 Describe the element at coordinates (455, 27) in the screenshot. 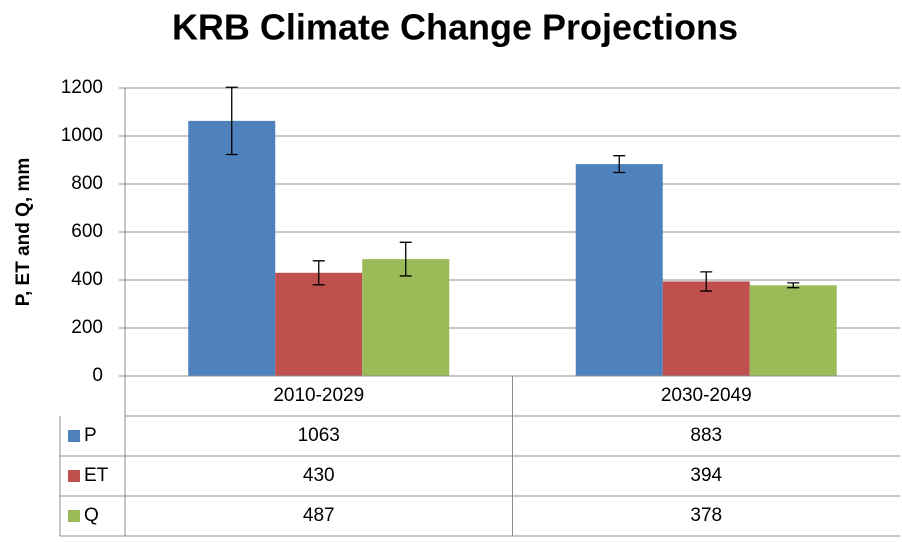

I see `chart-title: KRB Climate Change Projections` at that location.